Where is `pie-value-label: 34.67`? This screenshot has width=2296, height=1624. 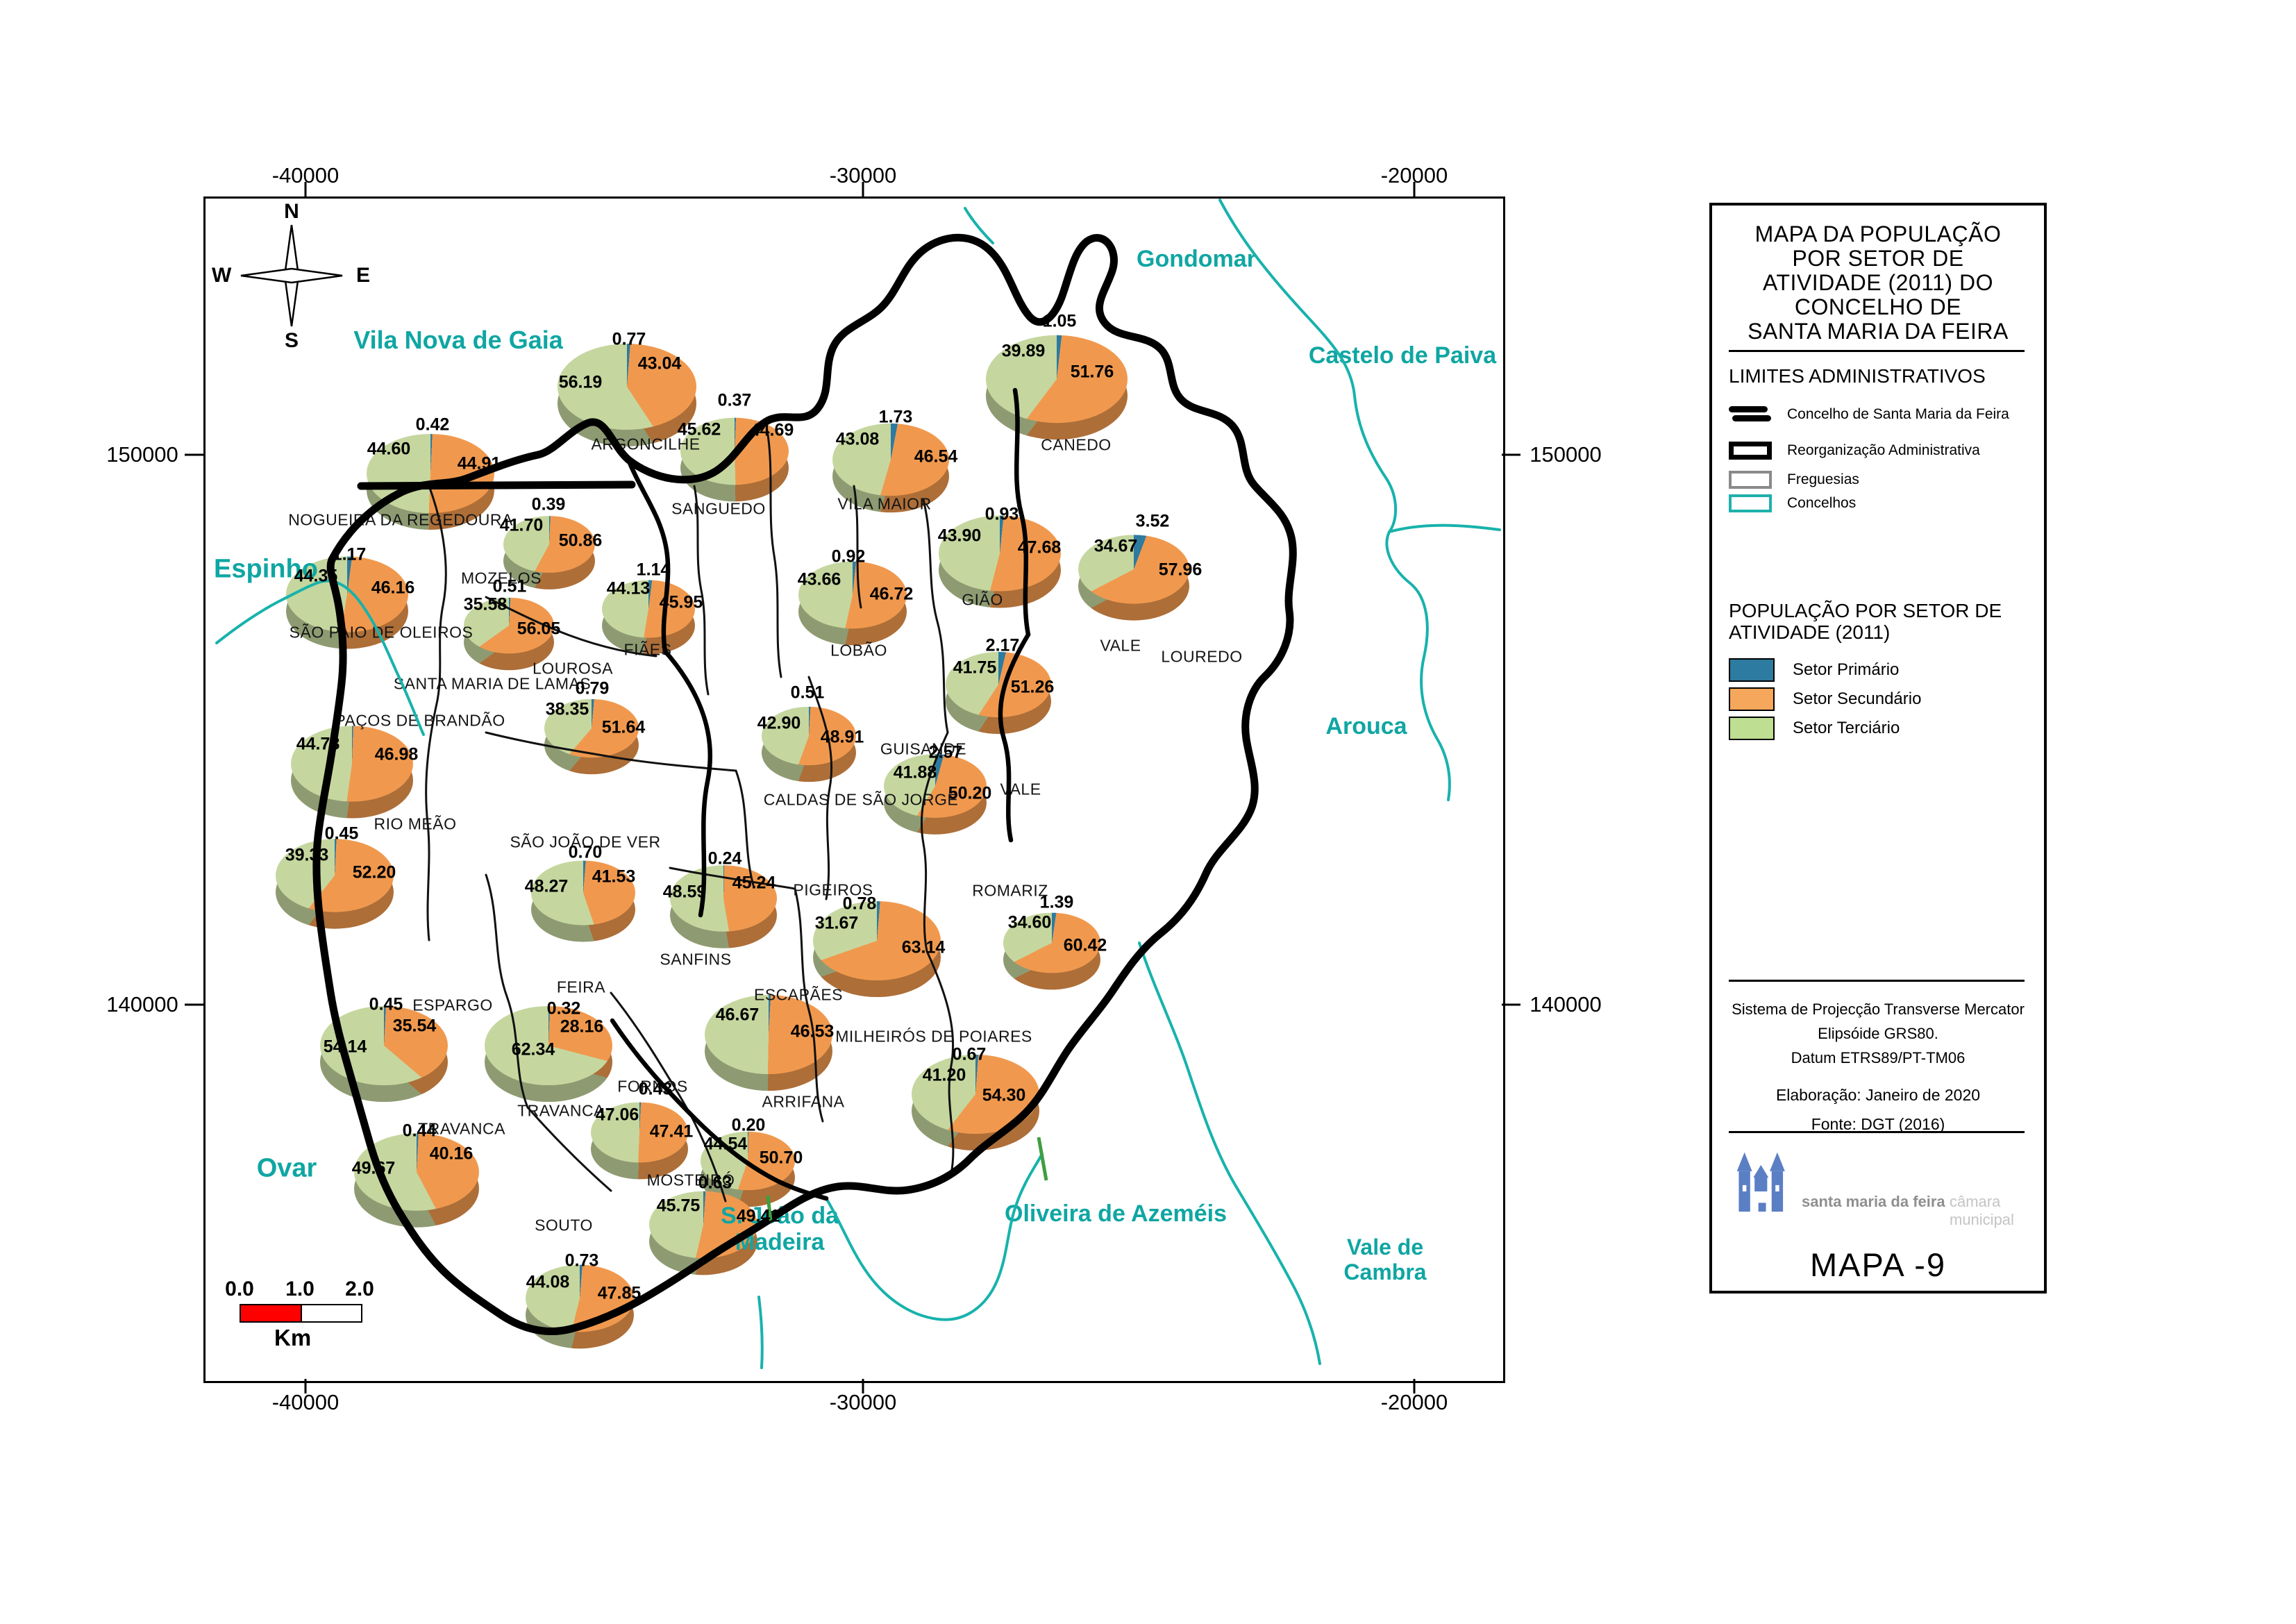 pie-value-label: 34.67 is located at coordinates (1115, 546).